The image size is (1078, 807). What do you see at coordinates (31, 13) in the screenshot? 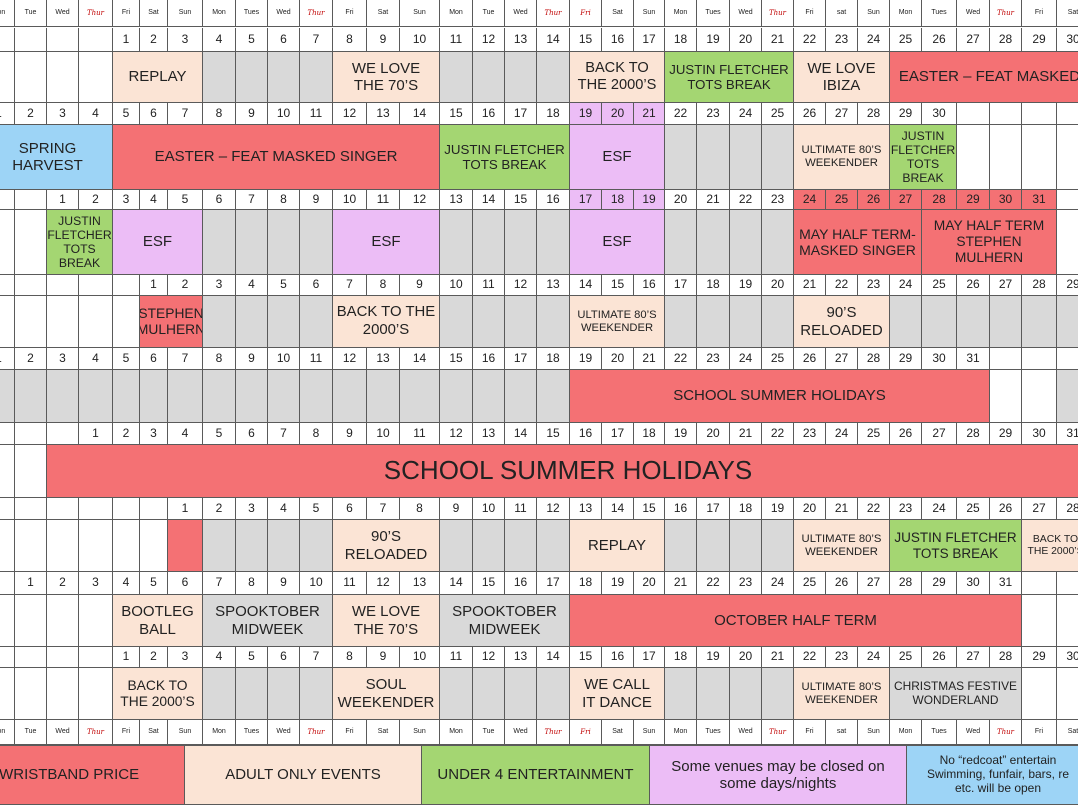
I see `weekday-header: Tue` at bounding box center [31, 13].